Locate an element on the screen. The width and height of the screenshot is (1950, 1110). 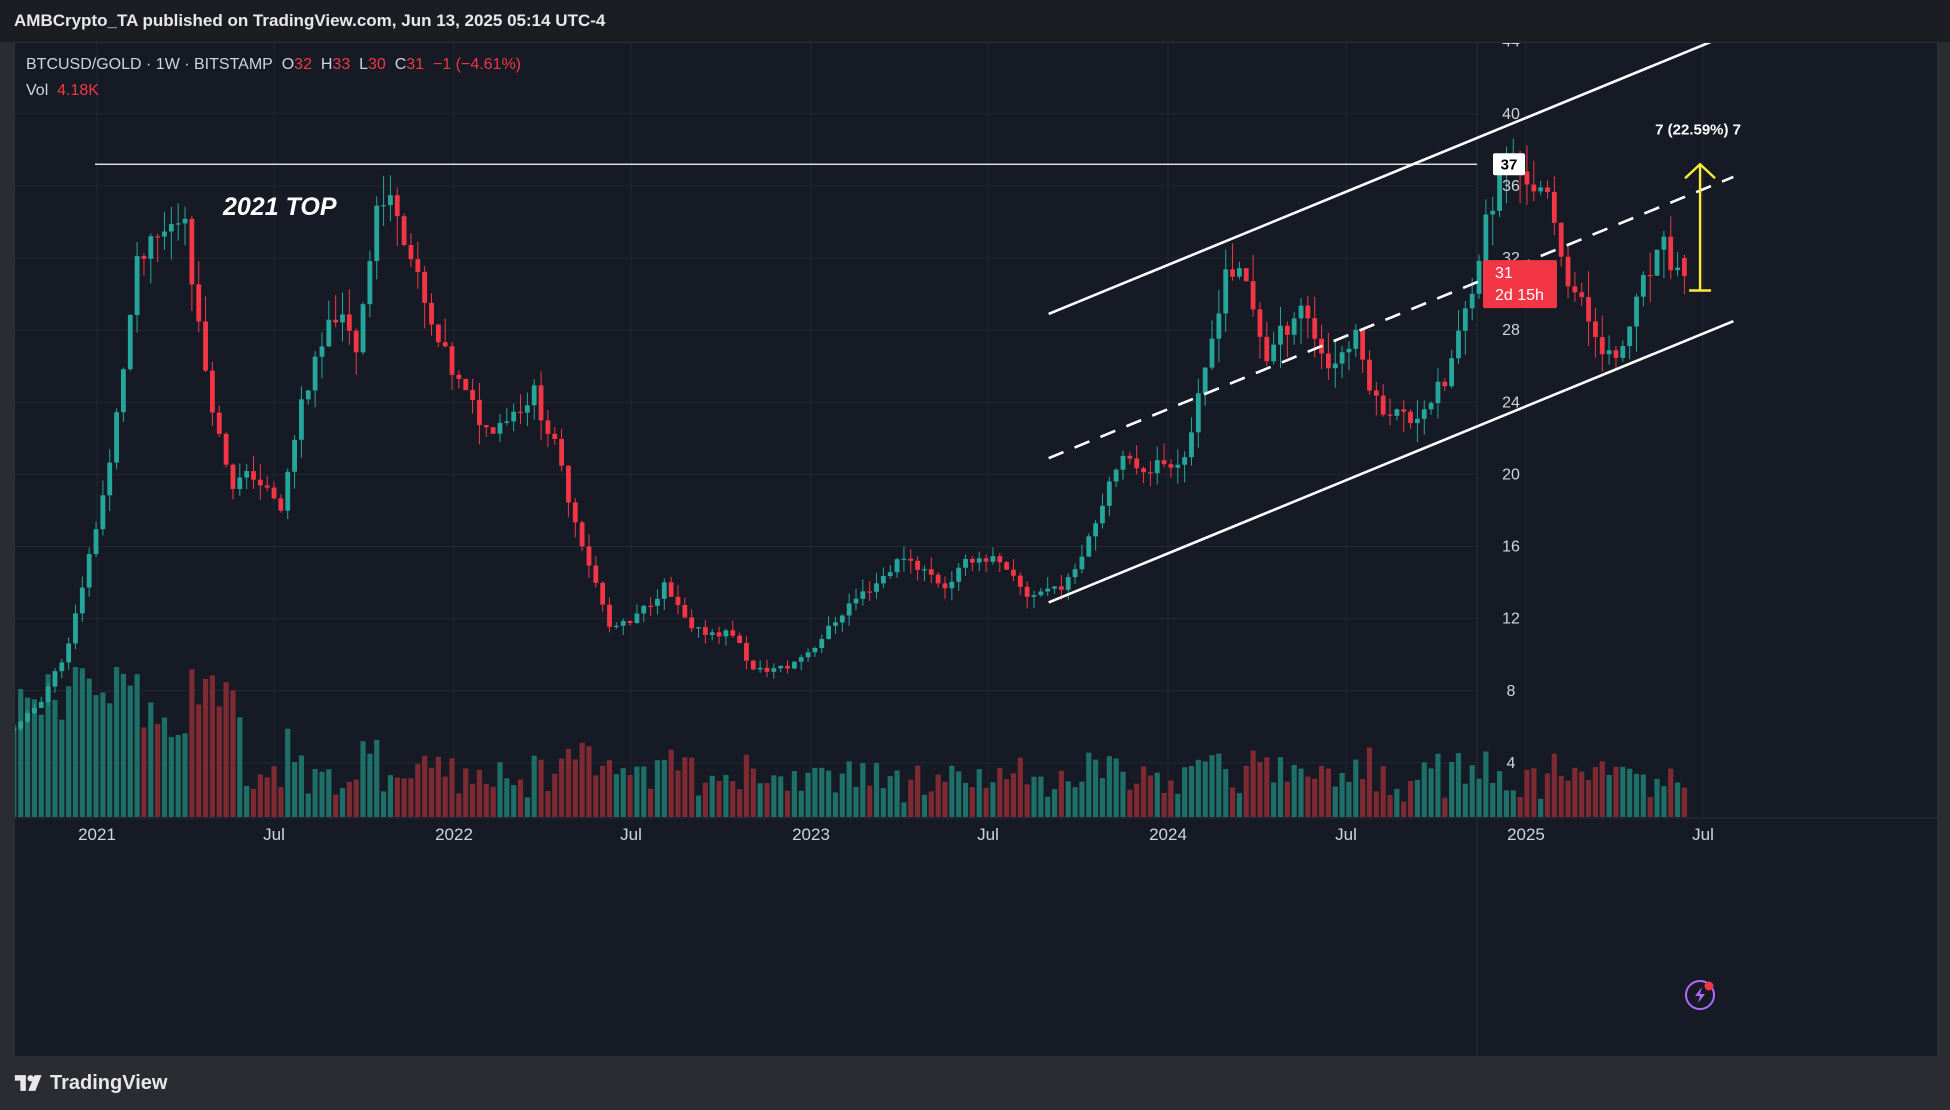
replay-lightning-icon is located at coordinates (1700, 995).